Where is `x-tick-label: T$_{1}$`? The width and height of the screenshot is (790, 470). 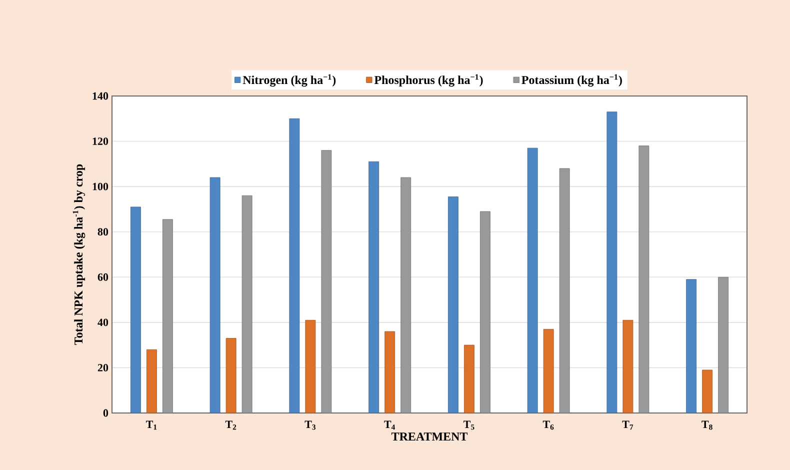
x-tick-label: T$_{1}$ is located at coordinates (151, 425).